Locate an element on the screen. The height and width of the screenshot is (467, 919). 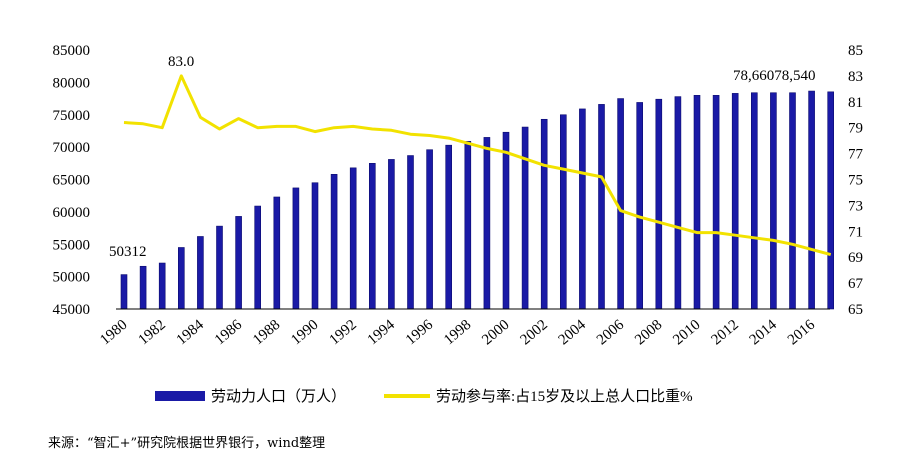
legend: 劳动力人口（万人） 劳动参与率:占15岁及以上总人口比重% is located at coordinates (443, 395).